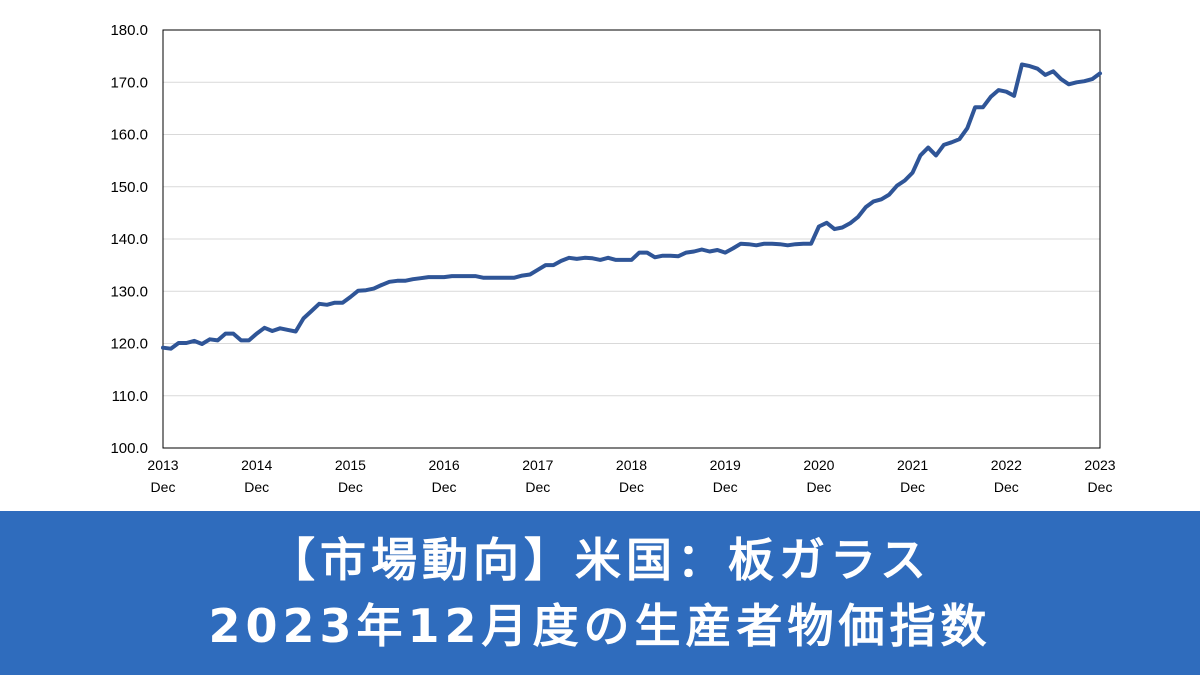 This screenshot has height=675, width=1200. I want to click on x-tick-year: 2014, so click(256, 465).